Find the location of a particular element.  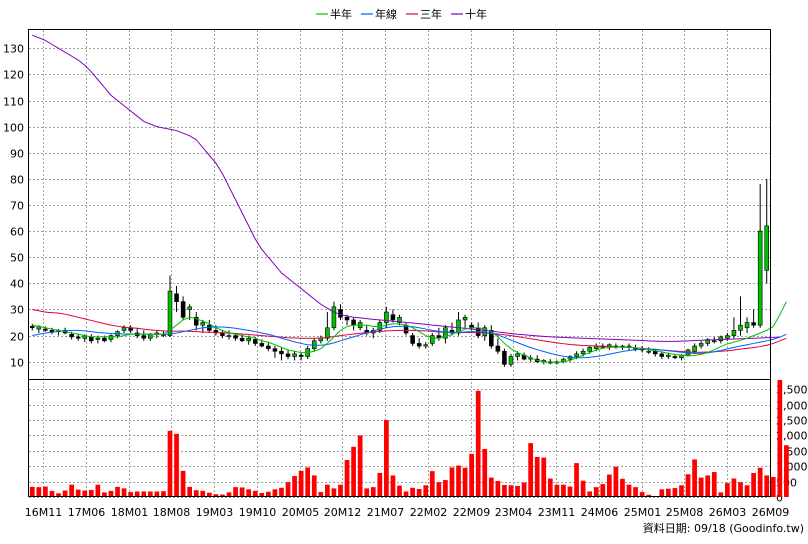

legend: 半年 年線 三年 十年 is located at coordinates (401, 14).